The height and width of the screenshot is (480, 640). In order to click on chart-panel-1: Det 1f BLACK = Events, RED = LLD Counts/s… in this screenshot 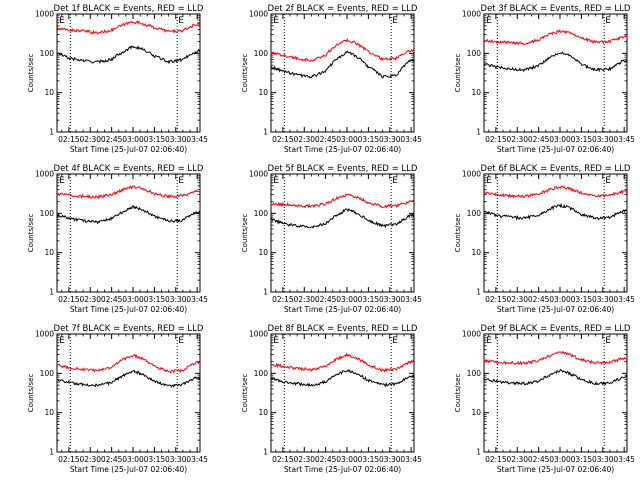, I will do `click(117, 79)`.